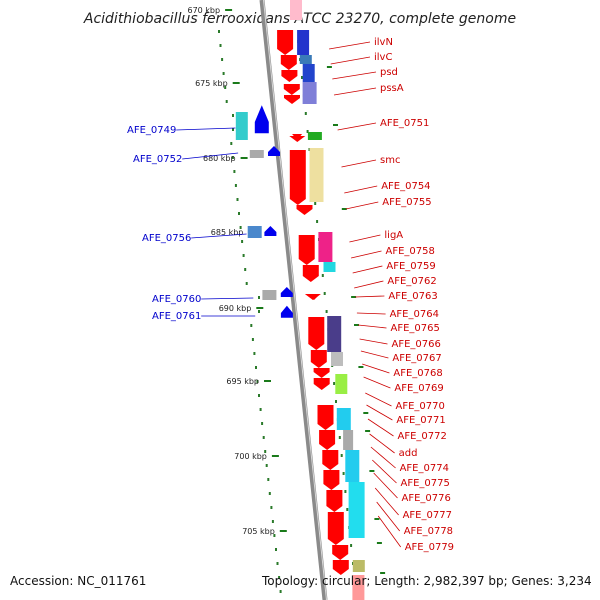  Describe the element at coordinates (203, 10) in the screenshot. I see `kbp-tick-label: 670 kbp` at that location.